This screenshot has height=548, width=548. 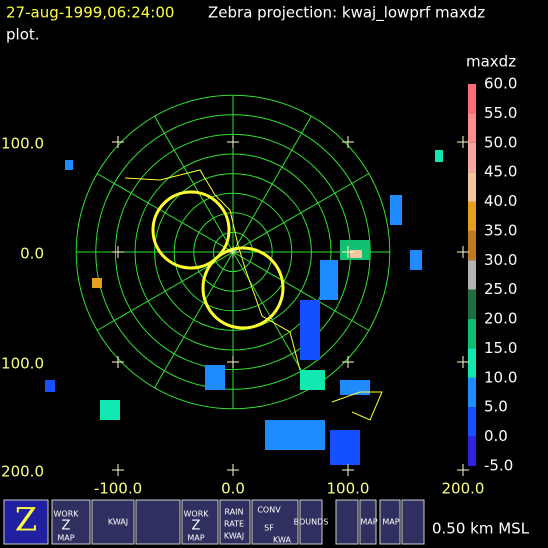 What do you see at coordinates (500, 260) in the screenshot?
I see `colorbar-label: 30.0` at bounding box center [500, 260].